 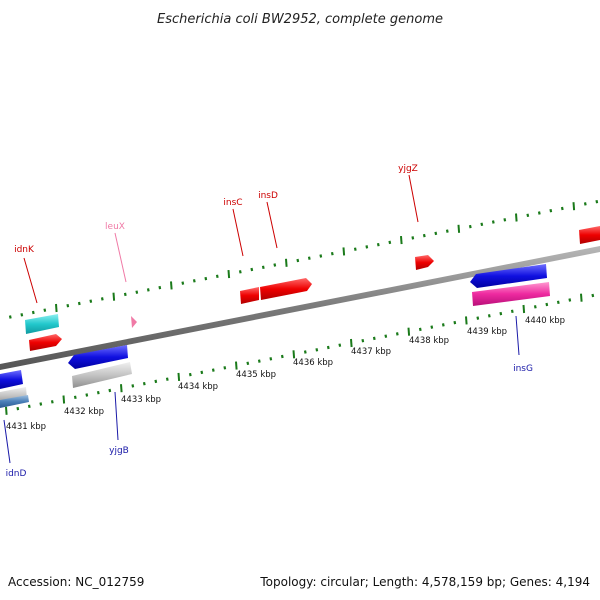 What do you see at coordinates (42, 324) in the screenshot?
I see `gene-box-cyan` at bounding box center [42, 324].